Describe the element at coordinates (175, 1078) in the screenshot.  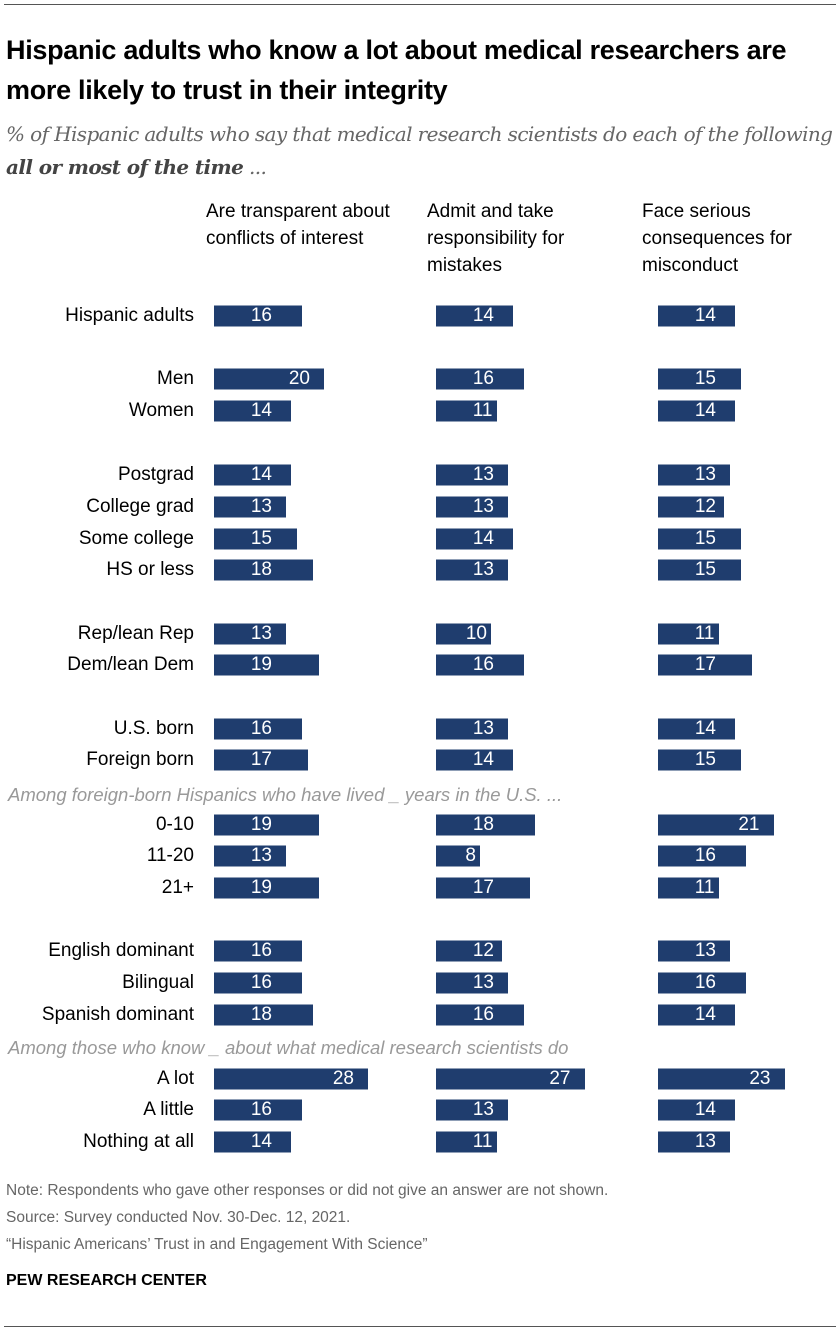
I see `row-label: A lot` at that location.